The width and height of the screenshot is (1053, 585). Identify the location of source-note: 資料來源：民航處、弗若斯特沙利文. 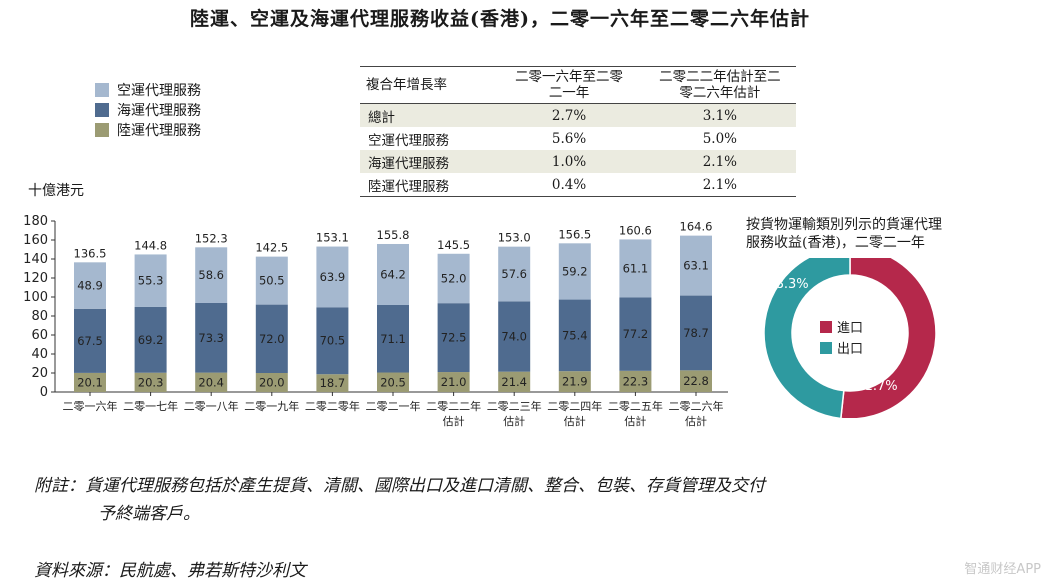
(170, 571).